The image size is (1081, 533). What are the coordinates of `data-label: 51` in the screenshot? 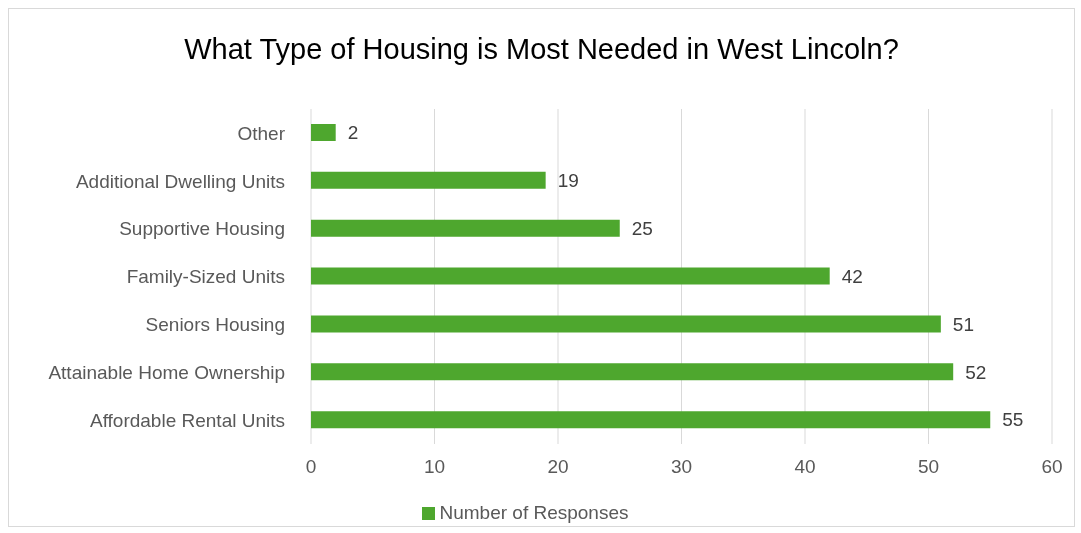 It's located at (963, 324).